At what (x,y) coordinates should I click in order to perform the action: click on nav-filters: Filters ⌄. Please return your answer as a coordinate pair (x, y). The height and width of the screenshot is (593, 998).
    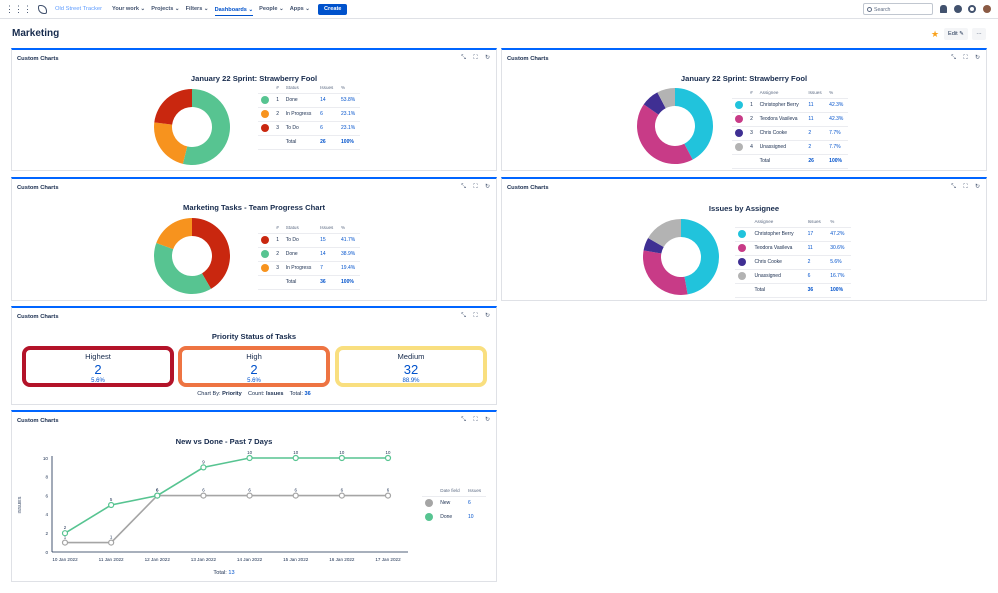
    Looking at the image, I should click on (197, 9).